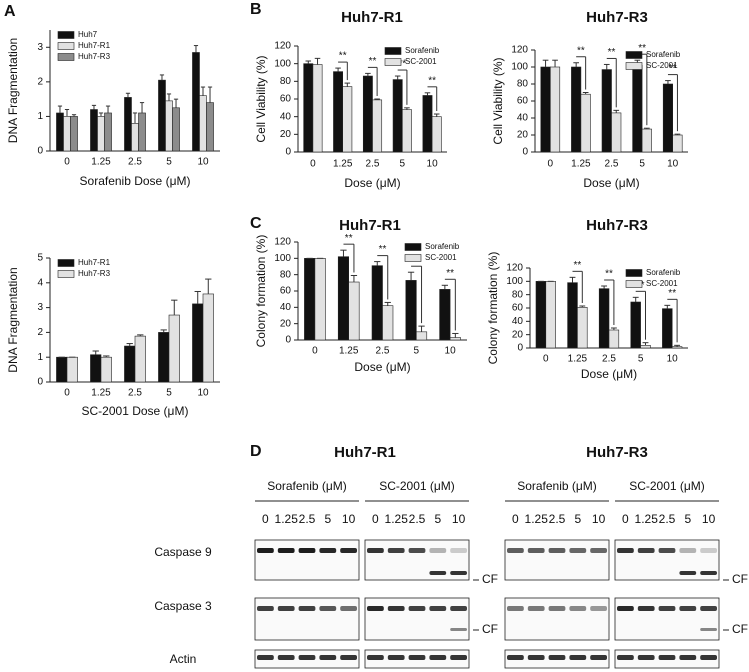  Describe the element at coordinates (40, 307) in the screenshot. I see `y-tick-label: 3` at that location.